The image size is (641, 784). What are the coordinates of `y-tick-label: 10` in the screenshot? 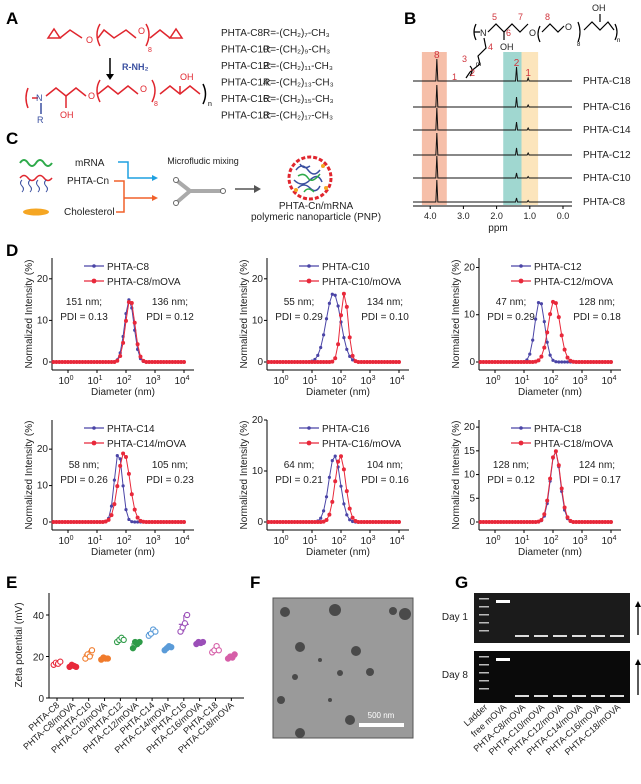 It's located at (43, 486).